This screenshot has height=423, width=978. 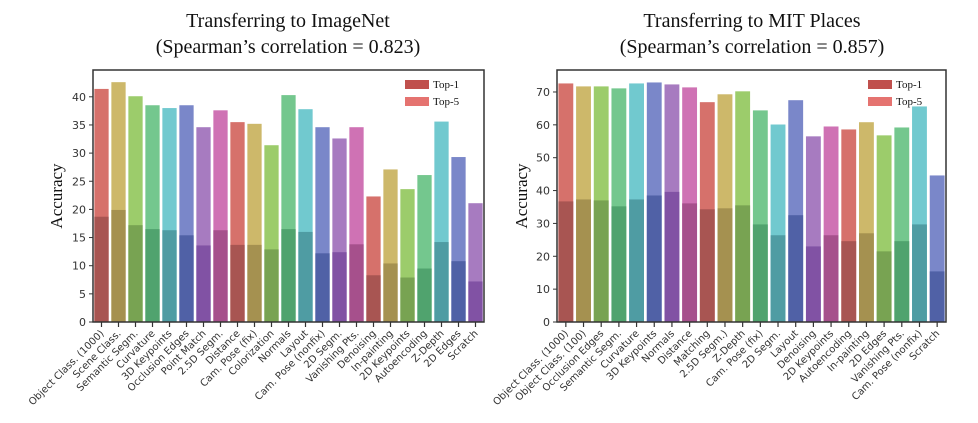 I want to click on chart-subtitle: (Spearman’s correlation = 0.823), so click(x=288, y=47).